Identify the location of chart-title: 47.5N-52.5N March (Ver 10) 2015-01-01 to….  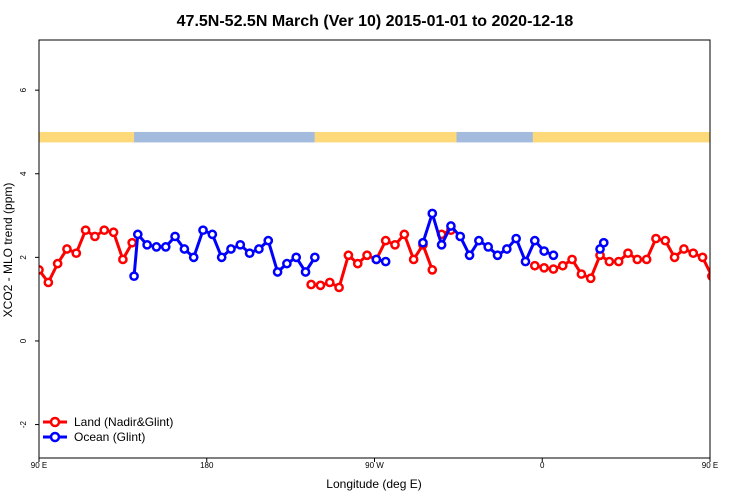
(375, 21).